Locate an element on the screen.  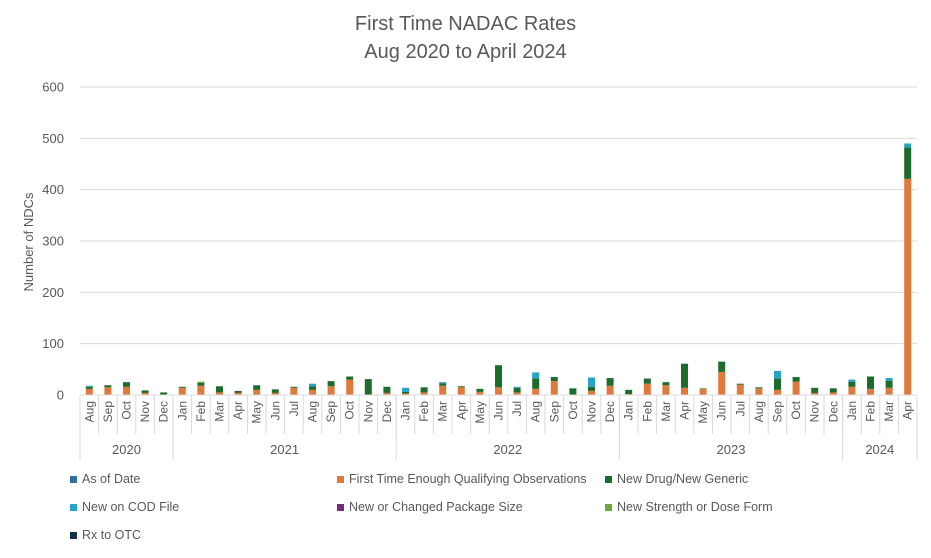
legend-item: New on COD File is located at coordinates (124, 507).